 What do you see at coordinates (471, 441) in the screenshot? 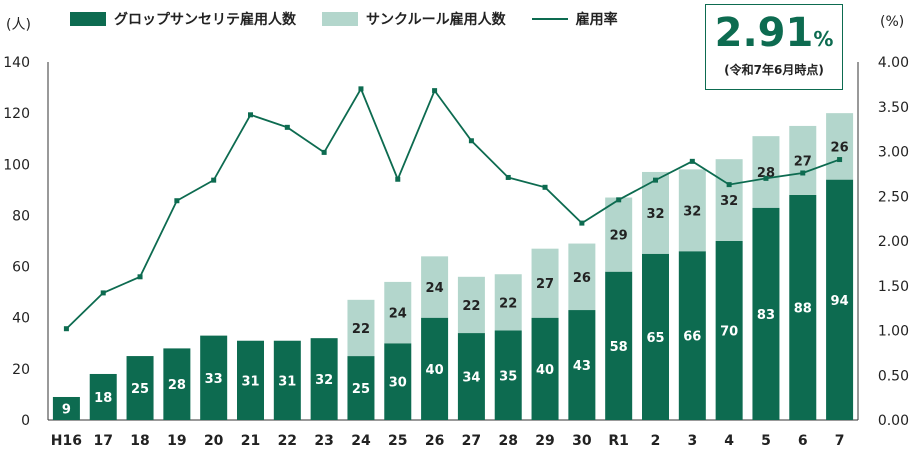
I see `x-tick-label: 27` at bounding box center [471, 441].